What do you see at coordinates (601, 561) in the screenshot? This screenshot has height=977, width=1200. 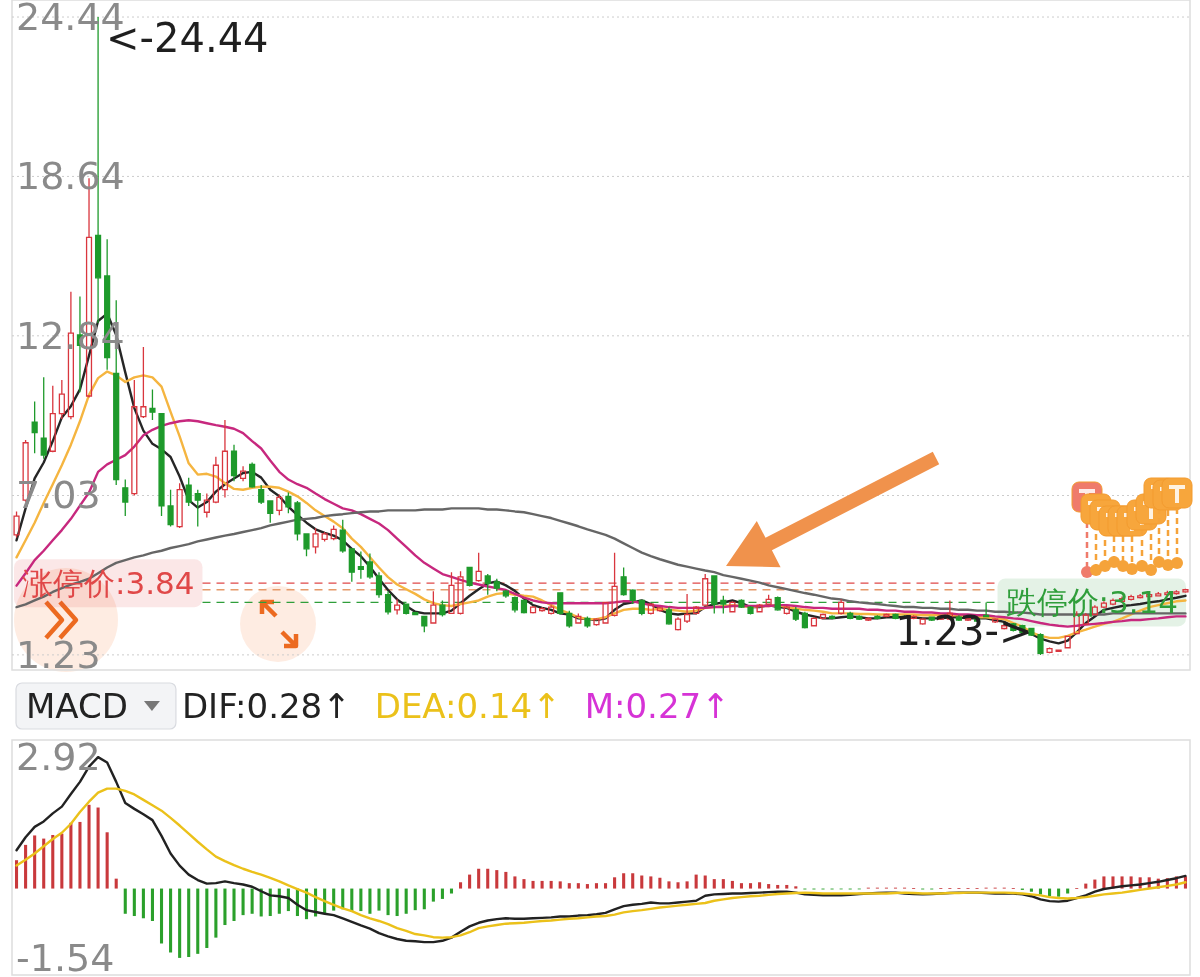 I see `line-series` at bounding box center [601, 561].